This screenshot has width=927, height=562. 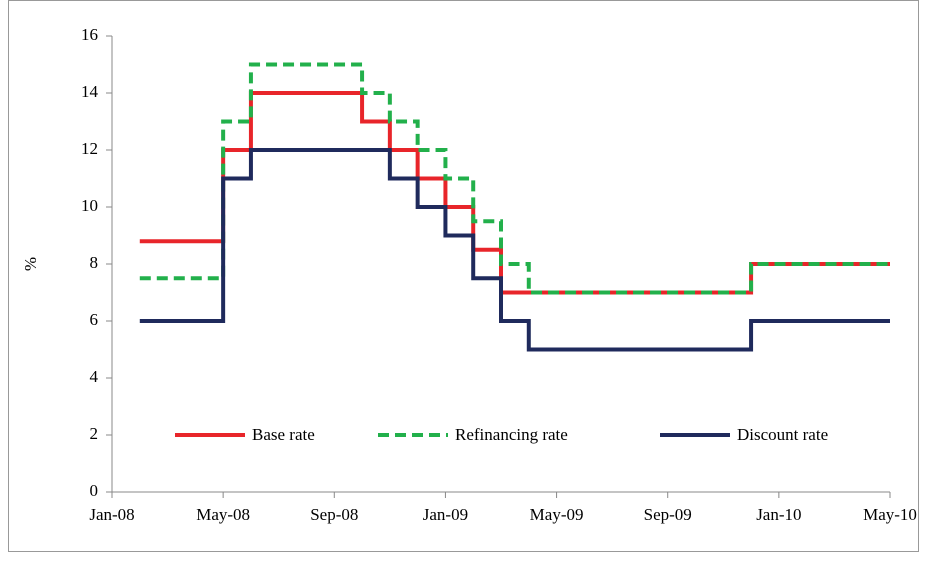 I want to click on y-tick-label: 16, so click(x=89, y=34).